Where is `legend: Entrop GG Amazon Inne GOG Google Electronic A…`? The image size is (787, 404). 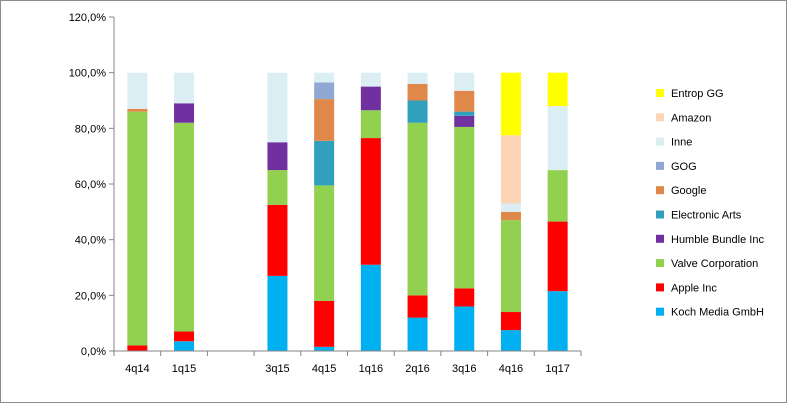
legend: Entrop GG Amazon Inne GOG Google Electronic A… is located at coordinates (710, 203).